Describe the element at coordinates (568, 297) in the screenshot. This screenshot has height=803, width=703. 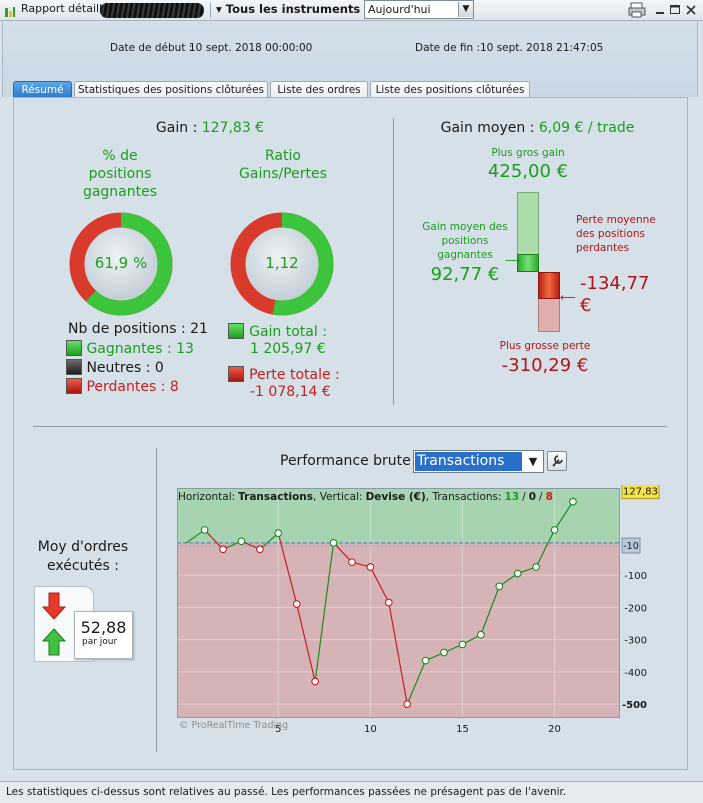
I see `arrow-left-icon: ⟵` at that location.